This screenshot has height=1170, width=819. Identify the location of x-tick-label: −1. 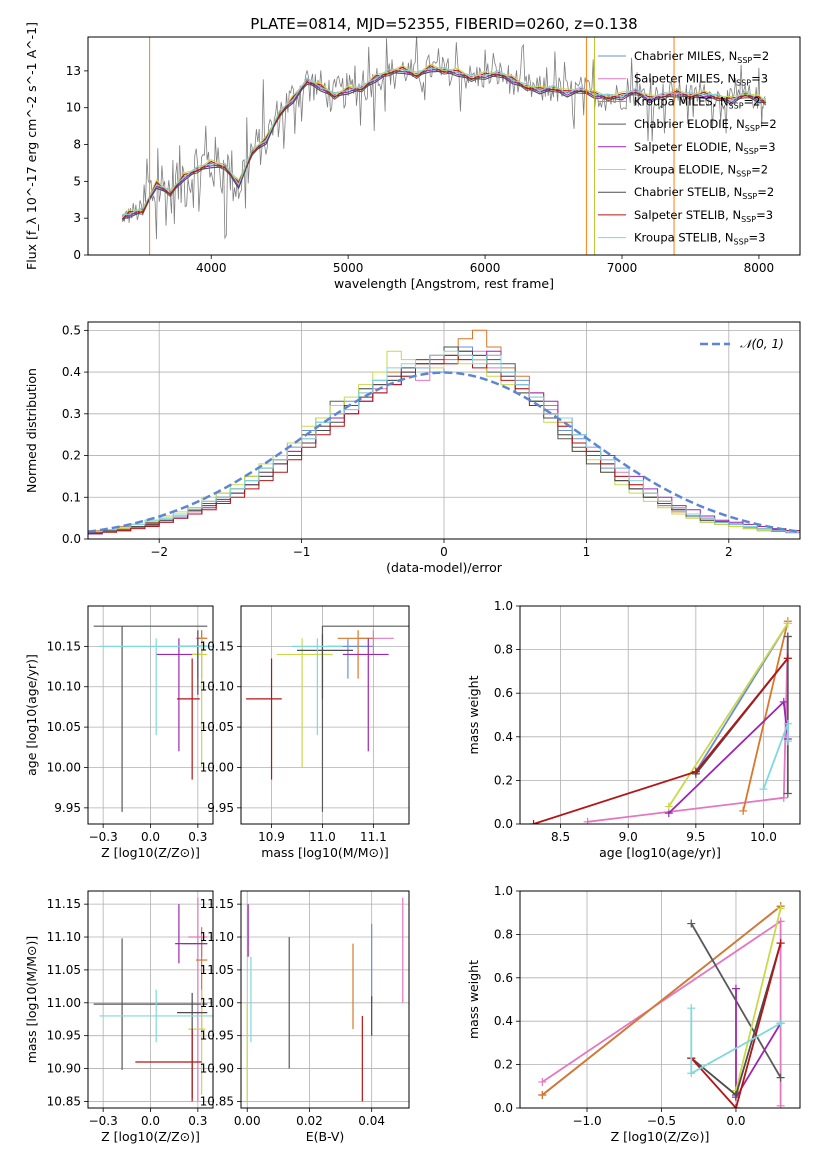
(302, 552).